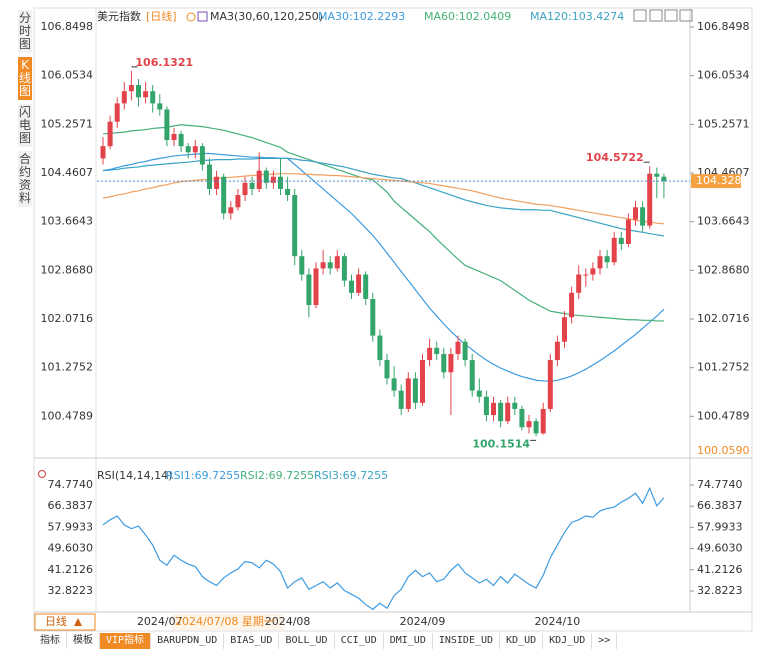 The height and width of the screenshot is (658, 772). I want to click on last-price-box, so click(716, 181).